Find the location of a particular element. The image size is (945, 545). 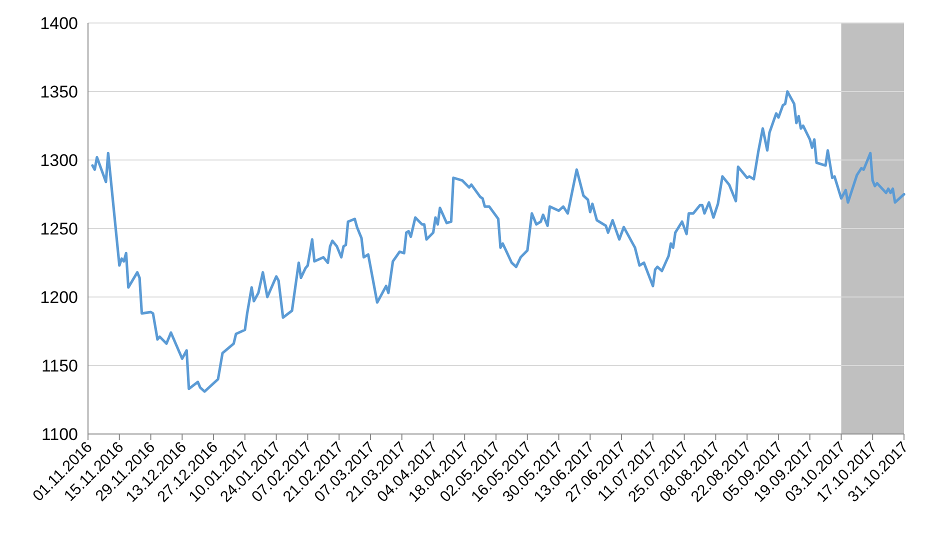

y-tick-label: 1100 is located at coordinates (59, 434).